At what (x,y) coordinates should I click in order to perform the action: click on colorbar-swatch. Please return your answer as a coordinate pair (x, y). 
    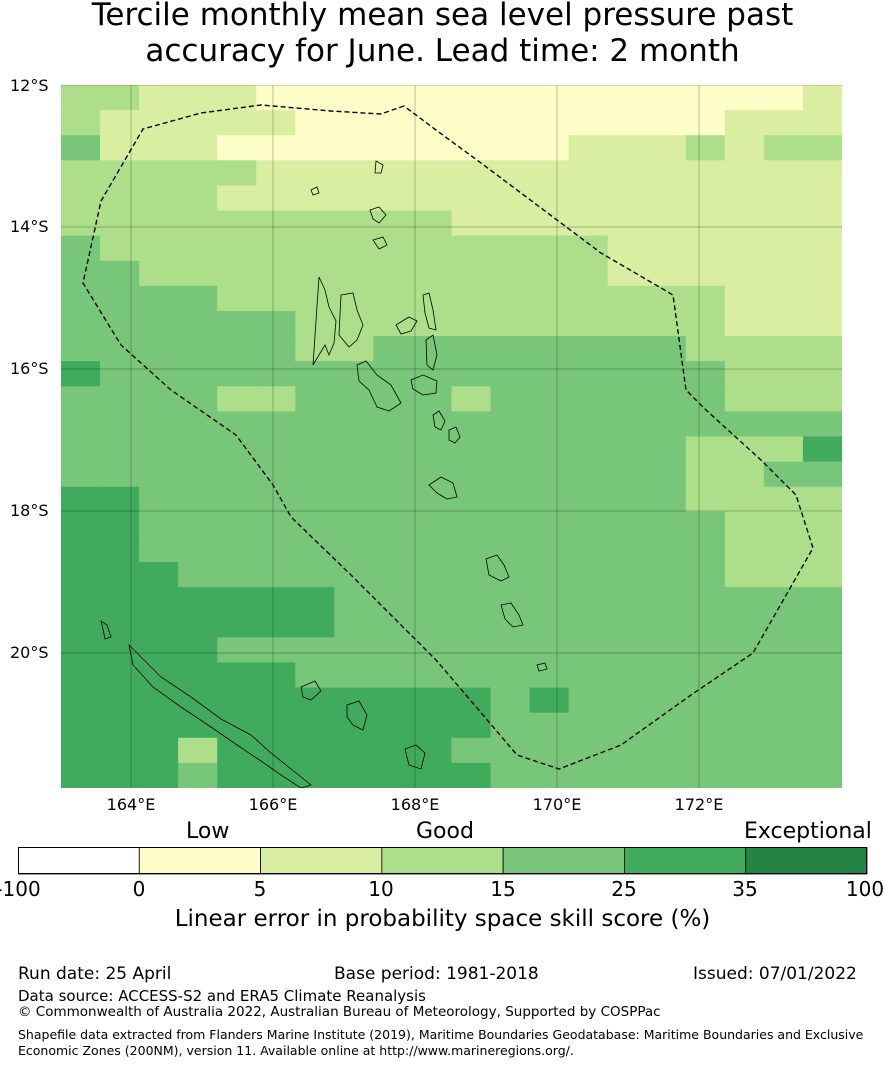
    Looking at the image, I should click on (685, 861).